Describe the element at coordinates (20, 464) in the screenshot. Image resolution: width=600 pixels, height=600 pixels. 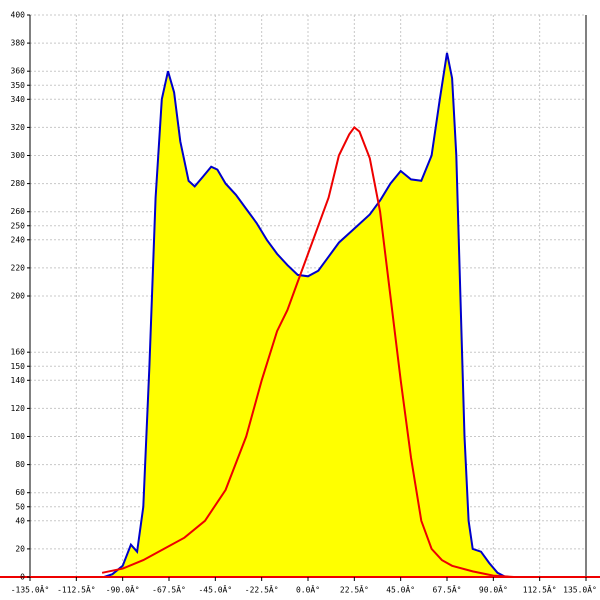
I see `y-tick-label: 80` at that location.